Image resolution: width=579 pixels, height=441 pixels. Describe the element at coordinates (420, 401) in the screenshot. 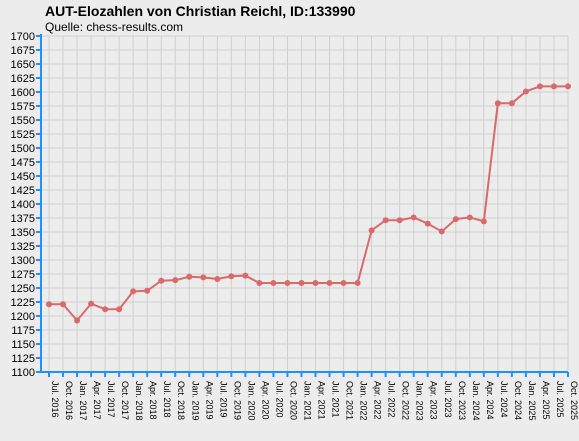

I see `x-tick-label: Jan. 2023` at that location.